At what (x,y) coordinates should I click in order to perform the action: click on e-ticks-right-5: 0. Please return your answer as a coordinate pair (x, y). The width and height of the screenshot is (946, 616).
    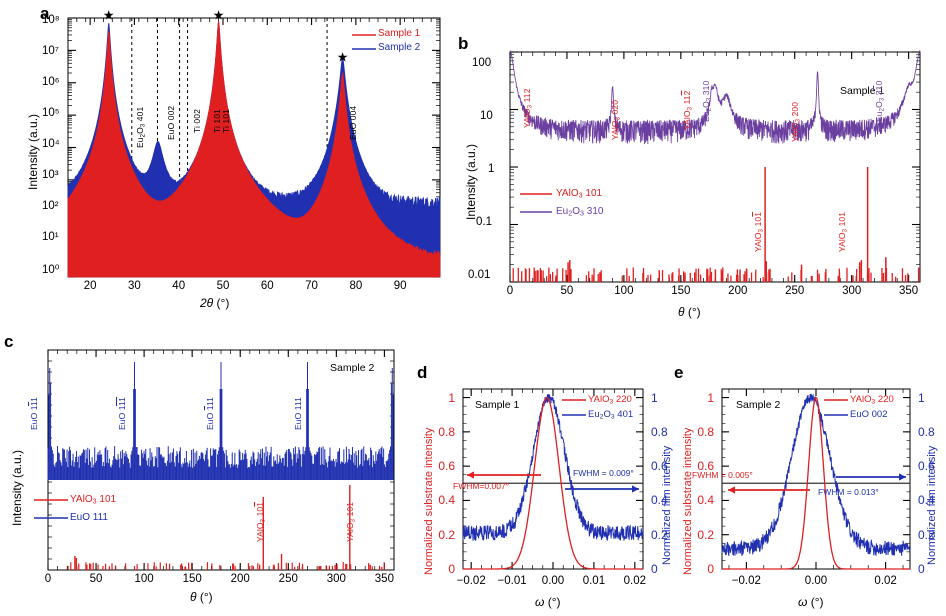
    Looking at the image, I should click on (921, 569).